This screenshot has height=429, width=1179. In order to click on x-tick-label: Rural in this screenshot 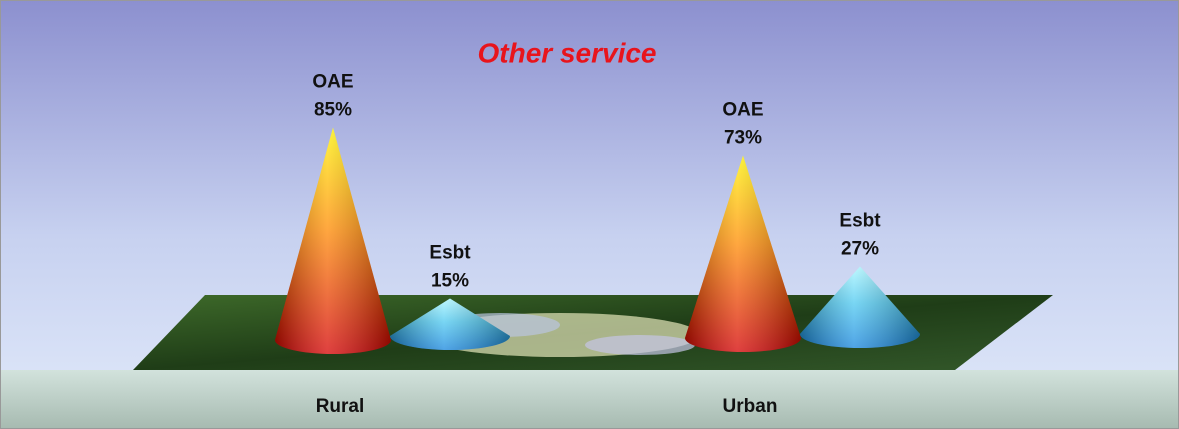, I will do `click(340, 406)`.